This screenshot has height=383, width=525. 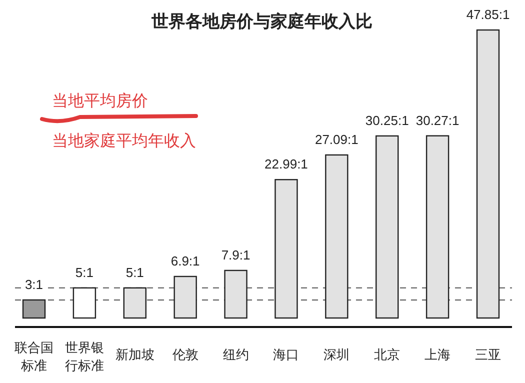 What do you see at coordinates (387, 355) in the screenshot?
I see `x-tick-label: 北京` at bounding box center [387, 355].